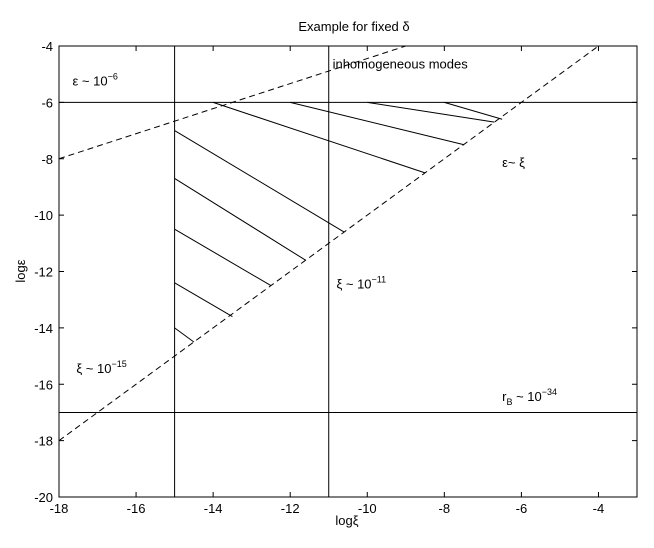 Image resolution: width=654 pixels, height=548 pixels. I want to click on y-tick-label: -20, so click(43, 497).